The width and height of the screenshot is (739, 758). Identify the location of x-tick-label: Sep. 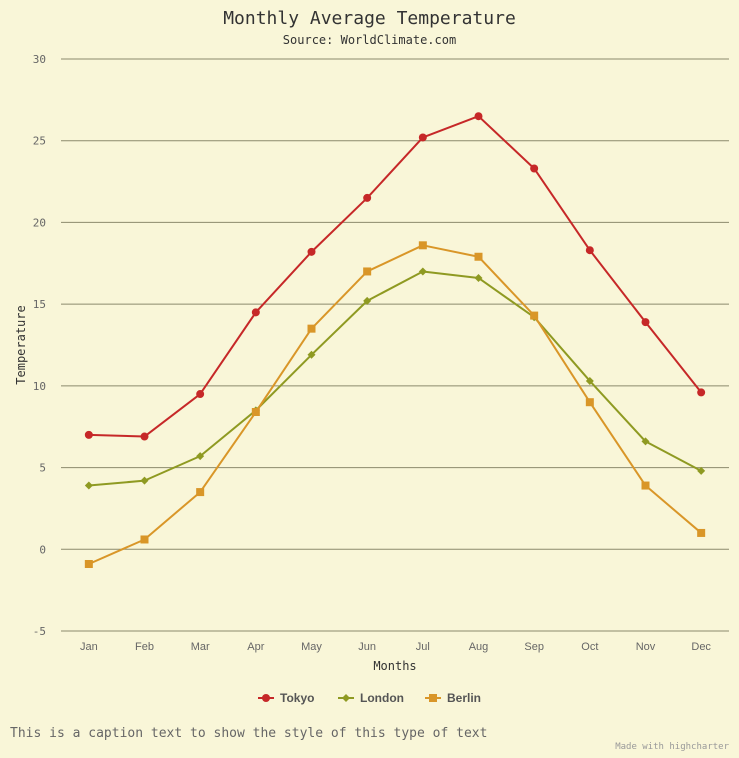
(534, 647).